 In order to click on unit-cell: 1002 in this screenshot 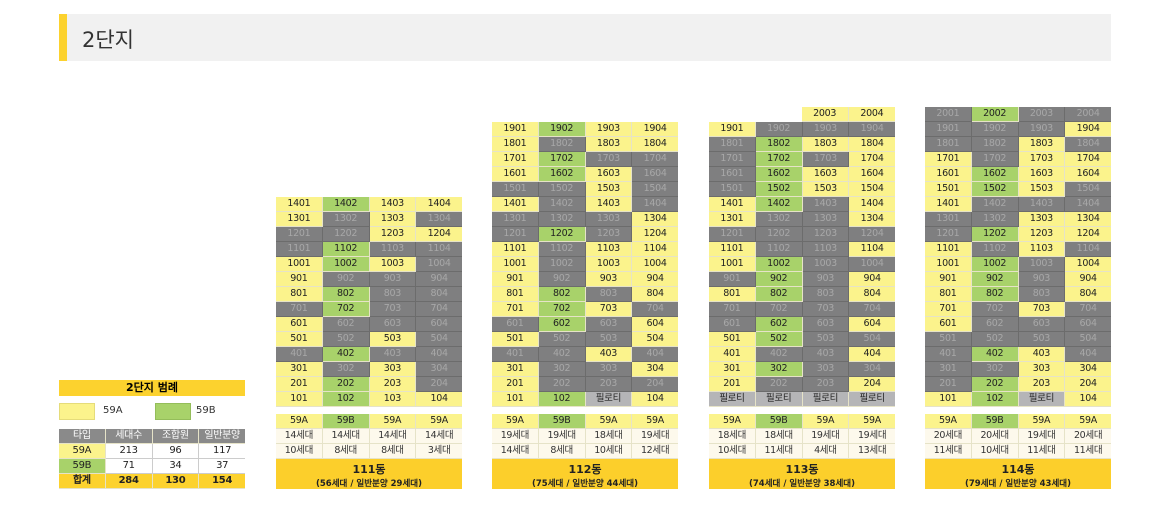, I will do `click(779, 264)`.